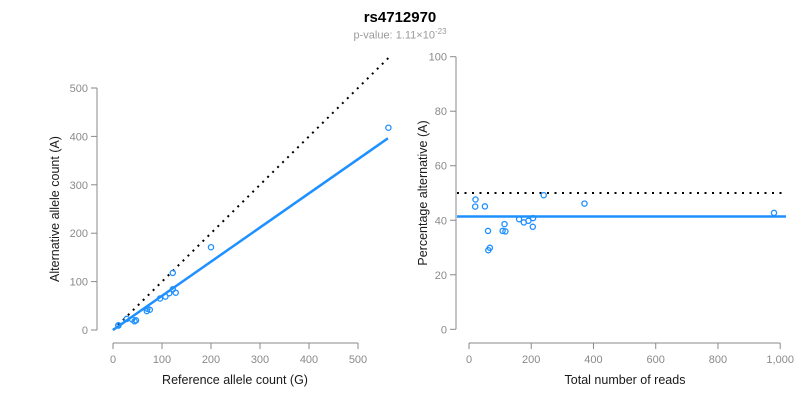 Image resolution: width=800 pixels, height=400 pixels. What do you see at coordinates (780, 360) in the screenshot?
I see `x-tick-label: 1,000` at bounding box center [780, 360].